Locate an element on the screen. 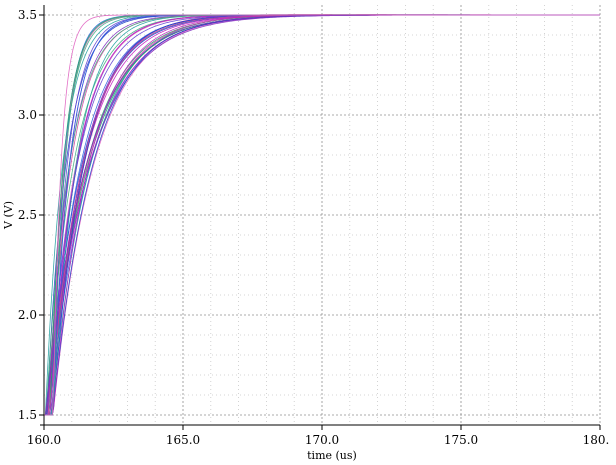  y-axis-label: V (V) is located at coordinates (8, 215).